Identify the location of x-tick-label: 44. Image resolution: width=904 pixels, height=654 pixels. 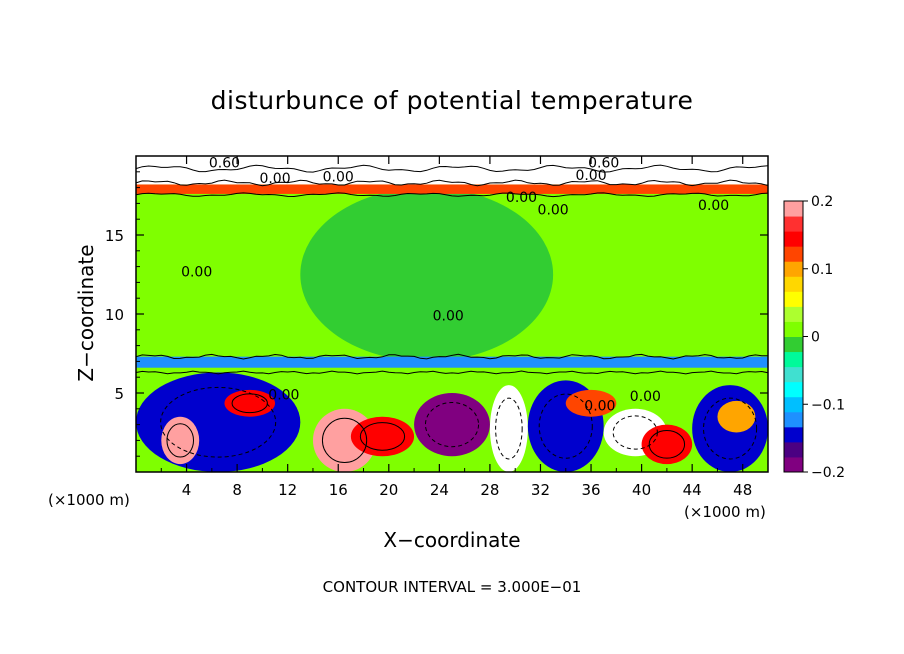
(692, 490).